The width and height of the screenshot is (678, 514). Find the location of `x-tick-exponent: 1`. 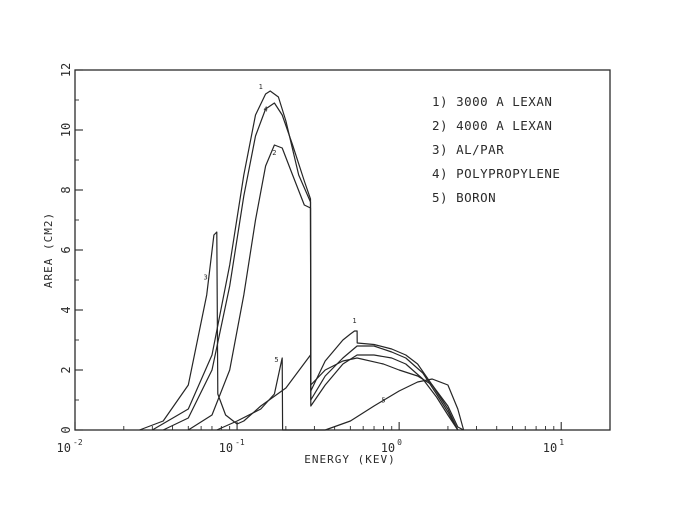

x-tick-exponent: 1 is located at coordinates (561, 442).